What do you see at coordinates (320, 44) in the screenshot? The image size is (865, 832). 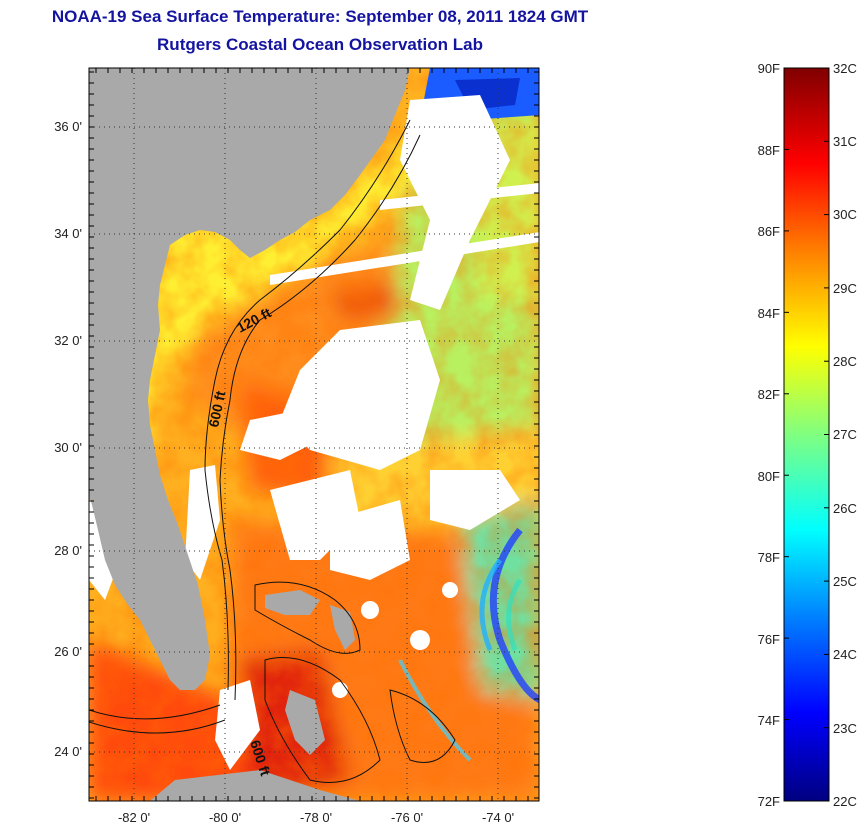 I see `chart-subtitle: Rutgers Coastal Ocean Observation Lab` at bounding box center [320, 44].